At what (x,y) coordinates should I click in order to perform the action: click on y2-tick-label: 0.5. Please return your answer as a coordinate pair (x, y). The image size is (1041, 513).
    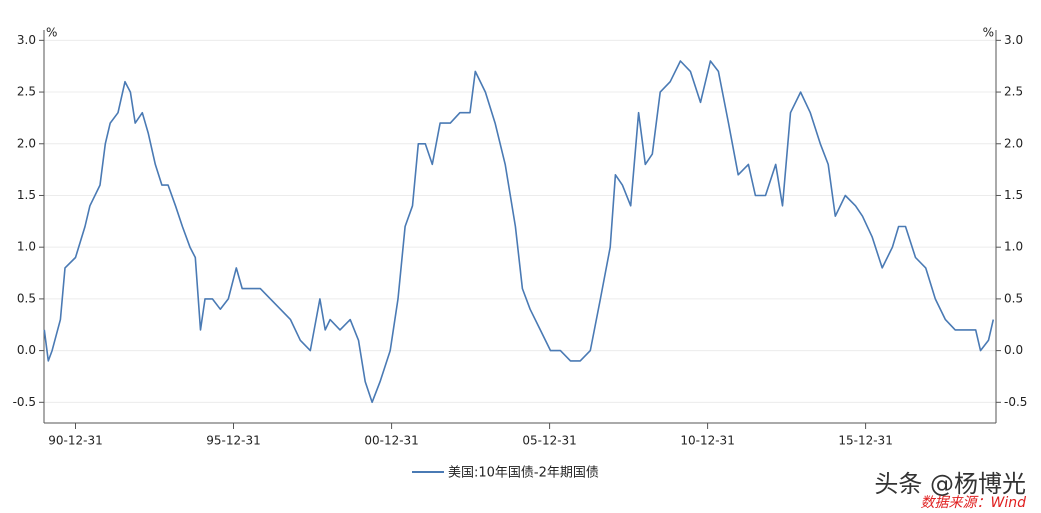
    Looking at the image, I should click on (1013, 298).